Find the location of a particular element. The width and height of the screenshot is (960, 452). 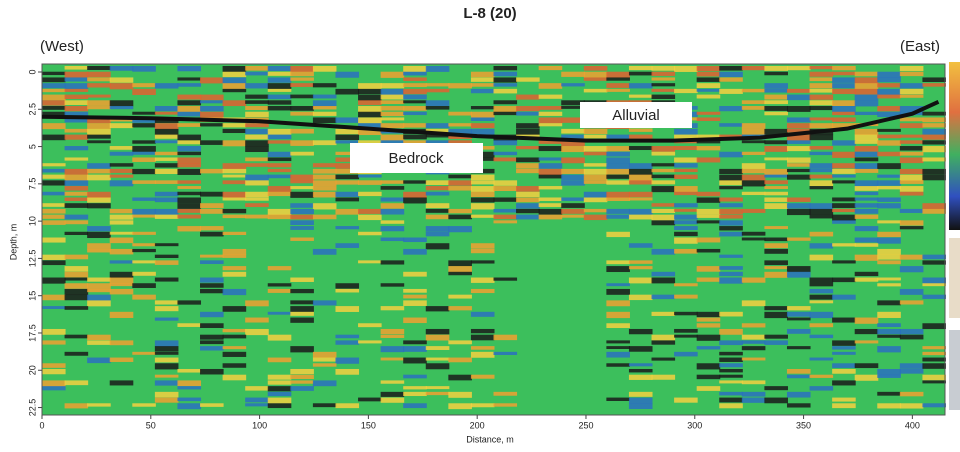

chart-title: L-8 (20) is located at coordinates (489, 13).